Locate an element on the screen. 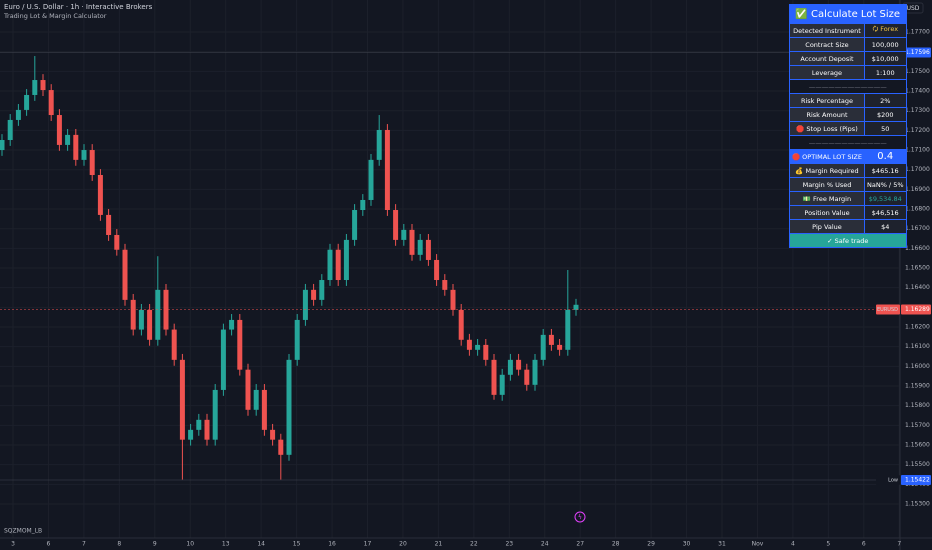 The height and width of the screenshot is (550, 932). row-label: 💰 Margin Required is located at coordinates (827, 170).